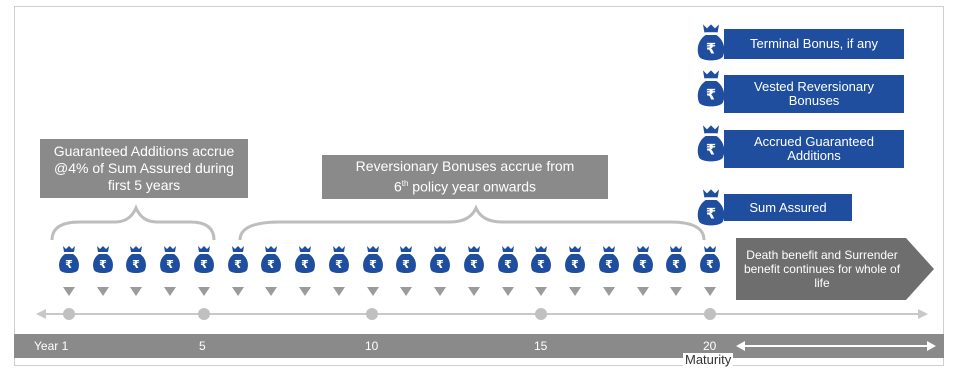 This screenshot has height=369, width=955. Describe the element at coordinates (372, 346) in the screenshot. I see `tick-label-10: 10` at that location.